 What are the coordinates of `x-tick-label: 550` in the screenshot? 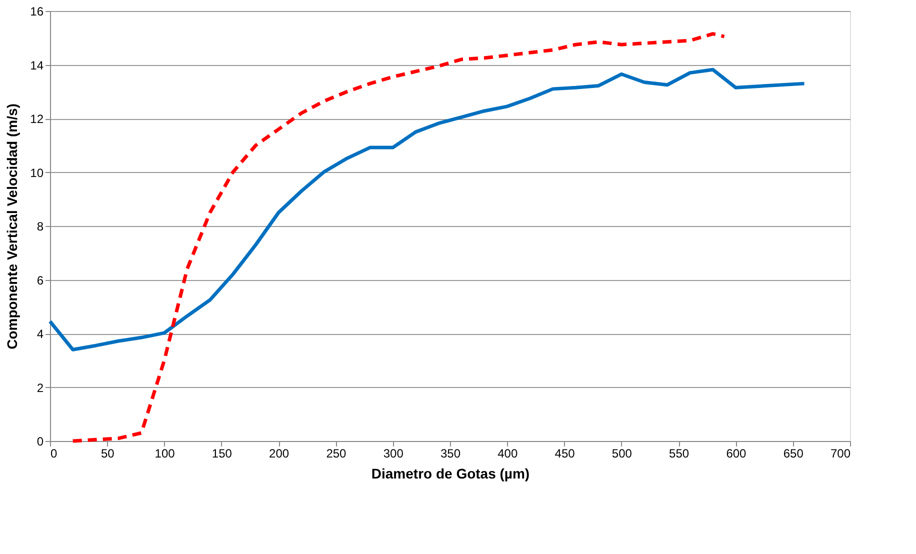 It's located at (679, 453).